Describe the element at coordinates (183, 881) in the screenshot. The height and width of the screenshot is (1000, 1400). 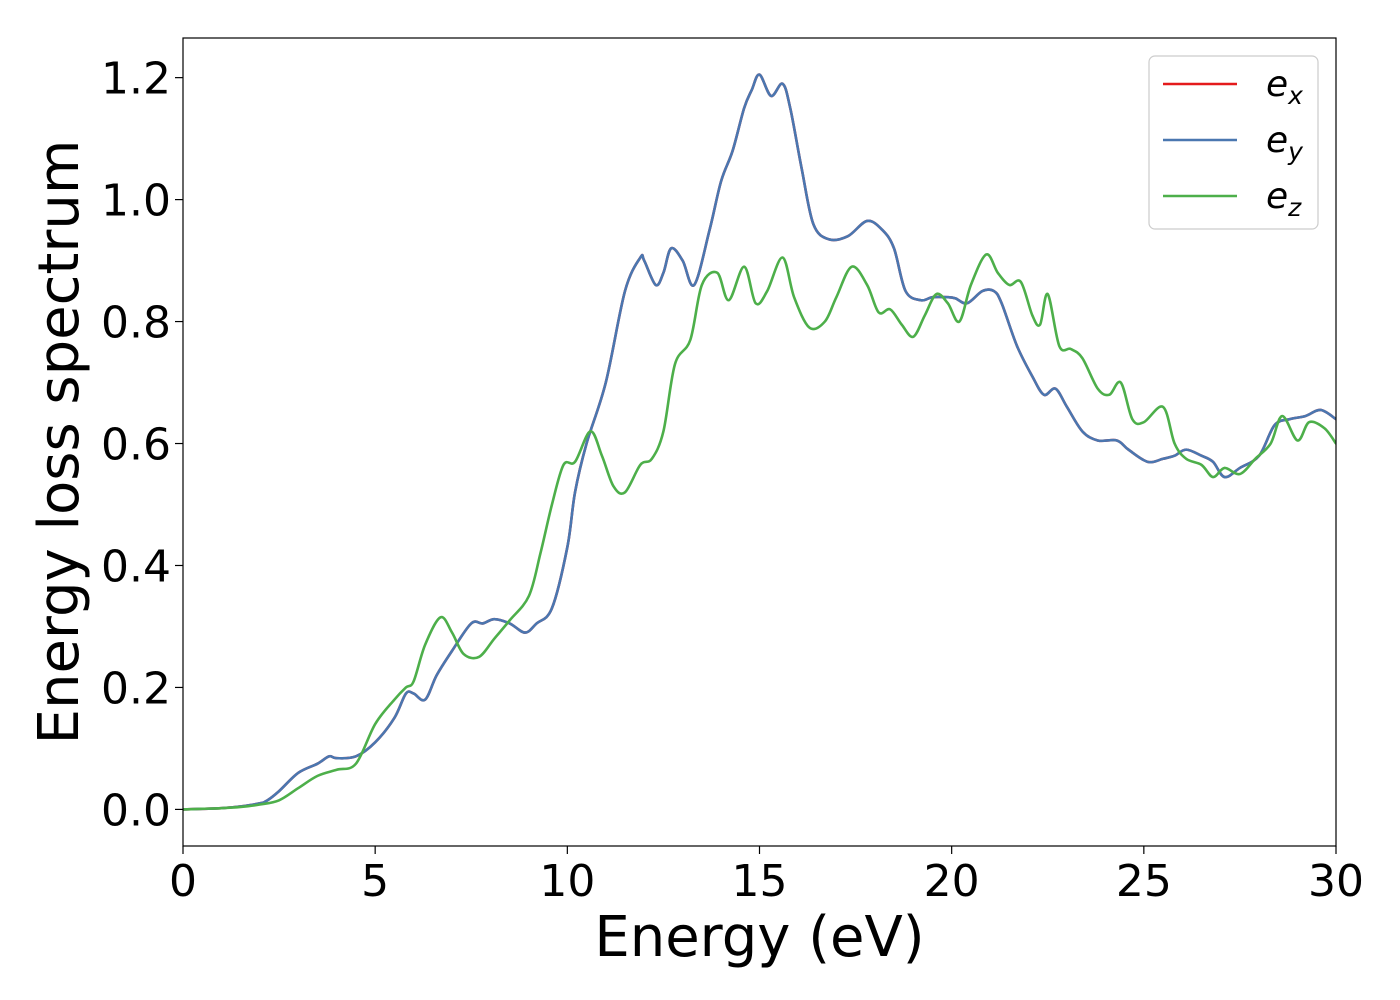
I see `x-tick-label: 0` at that location.